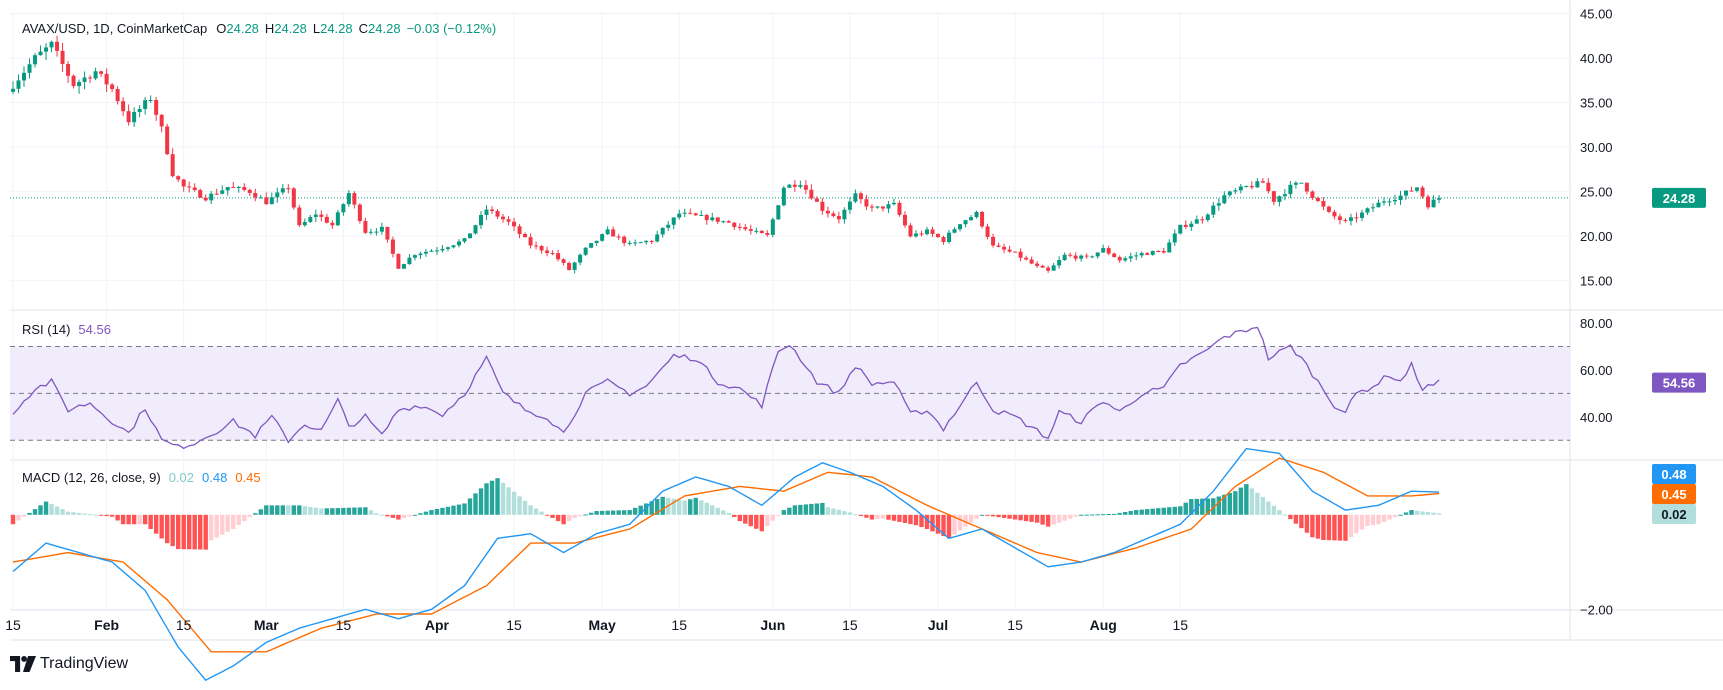  What do you see at coordinates (69, 664) in the screenshot?
I see `tradingview-brand: TradingView` at bounding box center [69, 664].